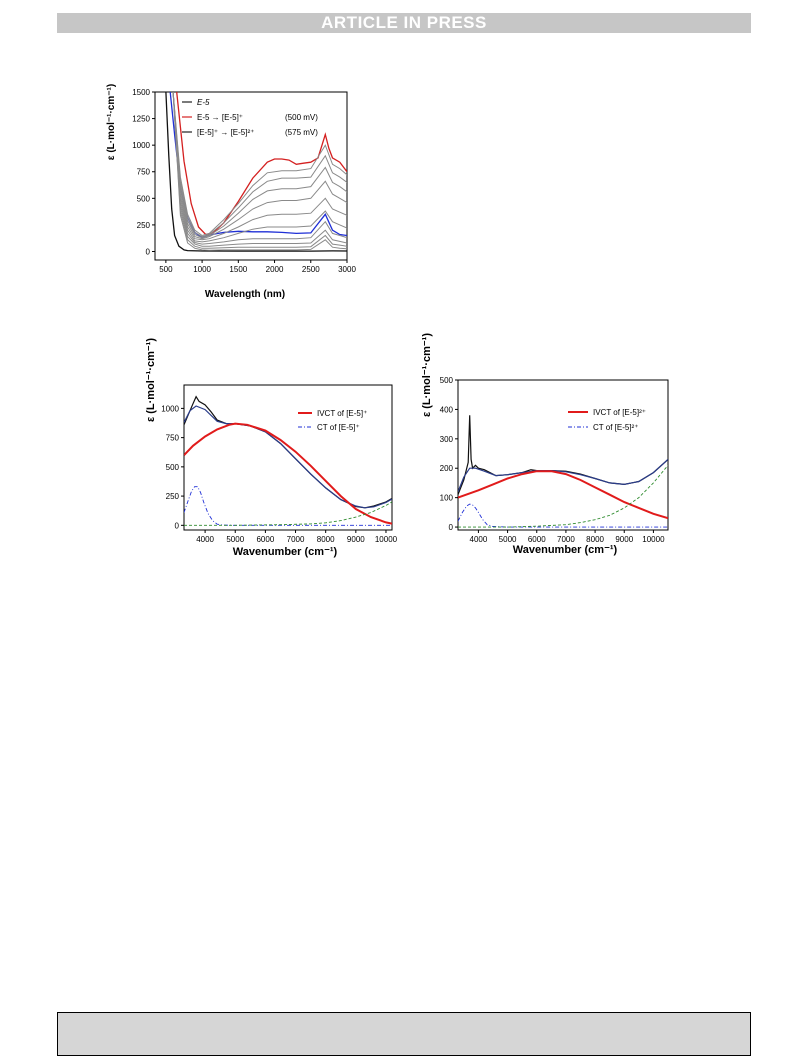  I want to click on x-axis-label: Wavelength (nm), so click(245, 294).